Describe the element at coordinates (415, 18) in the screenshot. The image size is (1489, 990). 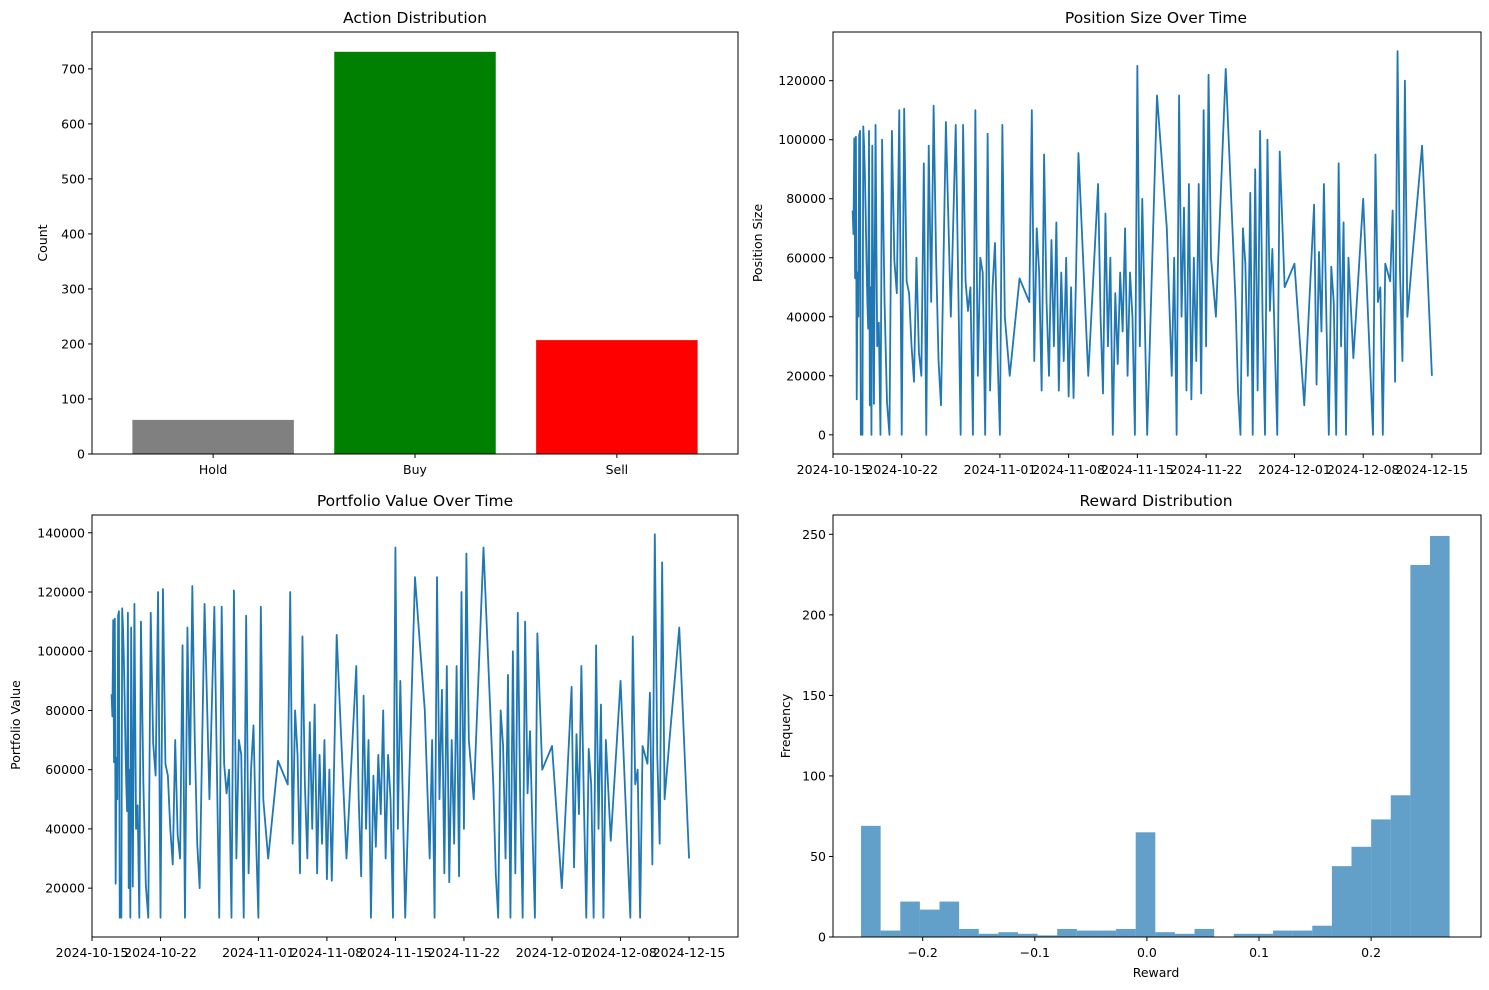
I see `chart-title: Action Distribution` at that location.